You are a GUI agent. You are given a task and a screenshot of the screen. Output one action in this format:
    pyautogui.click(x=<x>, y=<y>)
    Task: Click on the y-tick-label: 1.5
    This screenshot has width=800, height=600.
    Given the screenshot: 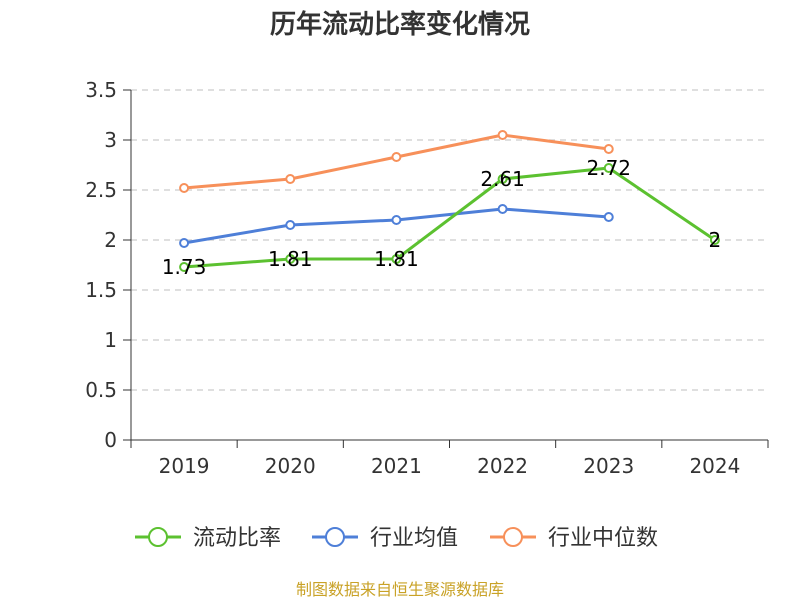 What is the action you would take?
    pyautogui.click(x=101, y=290)
    